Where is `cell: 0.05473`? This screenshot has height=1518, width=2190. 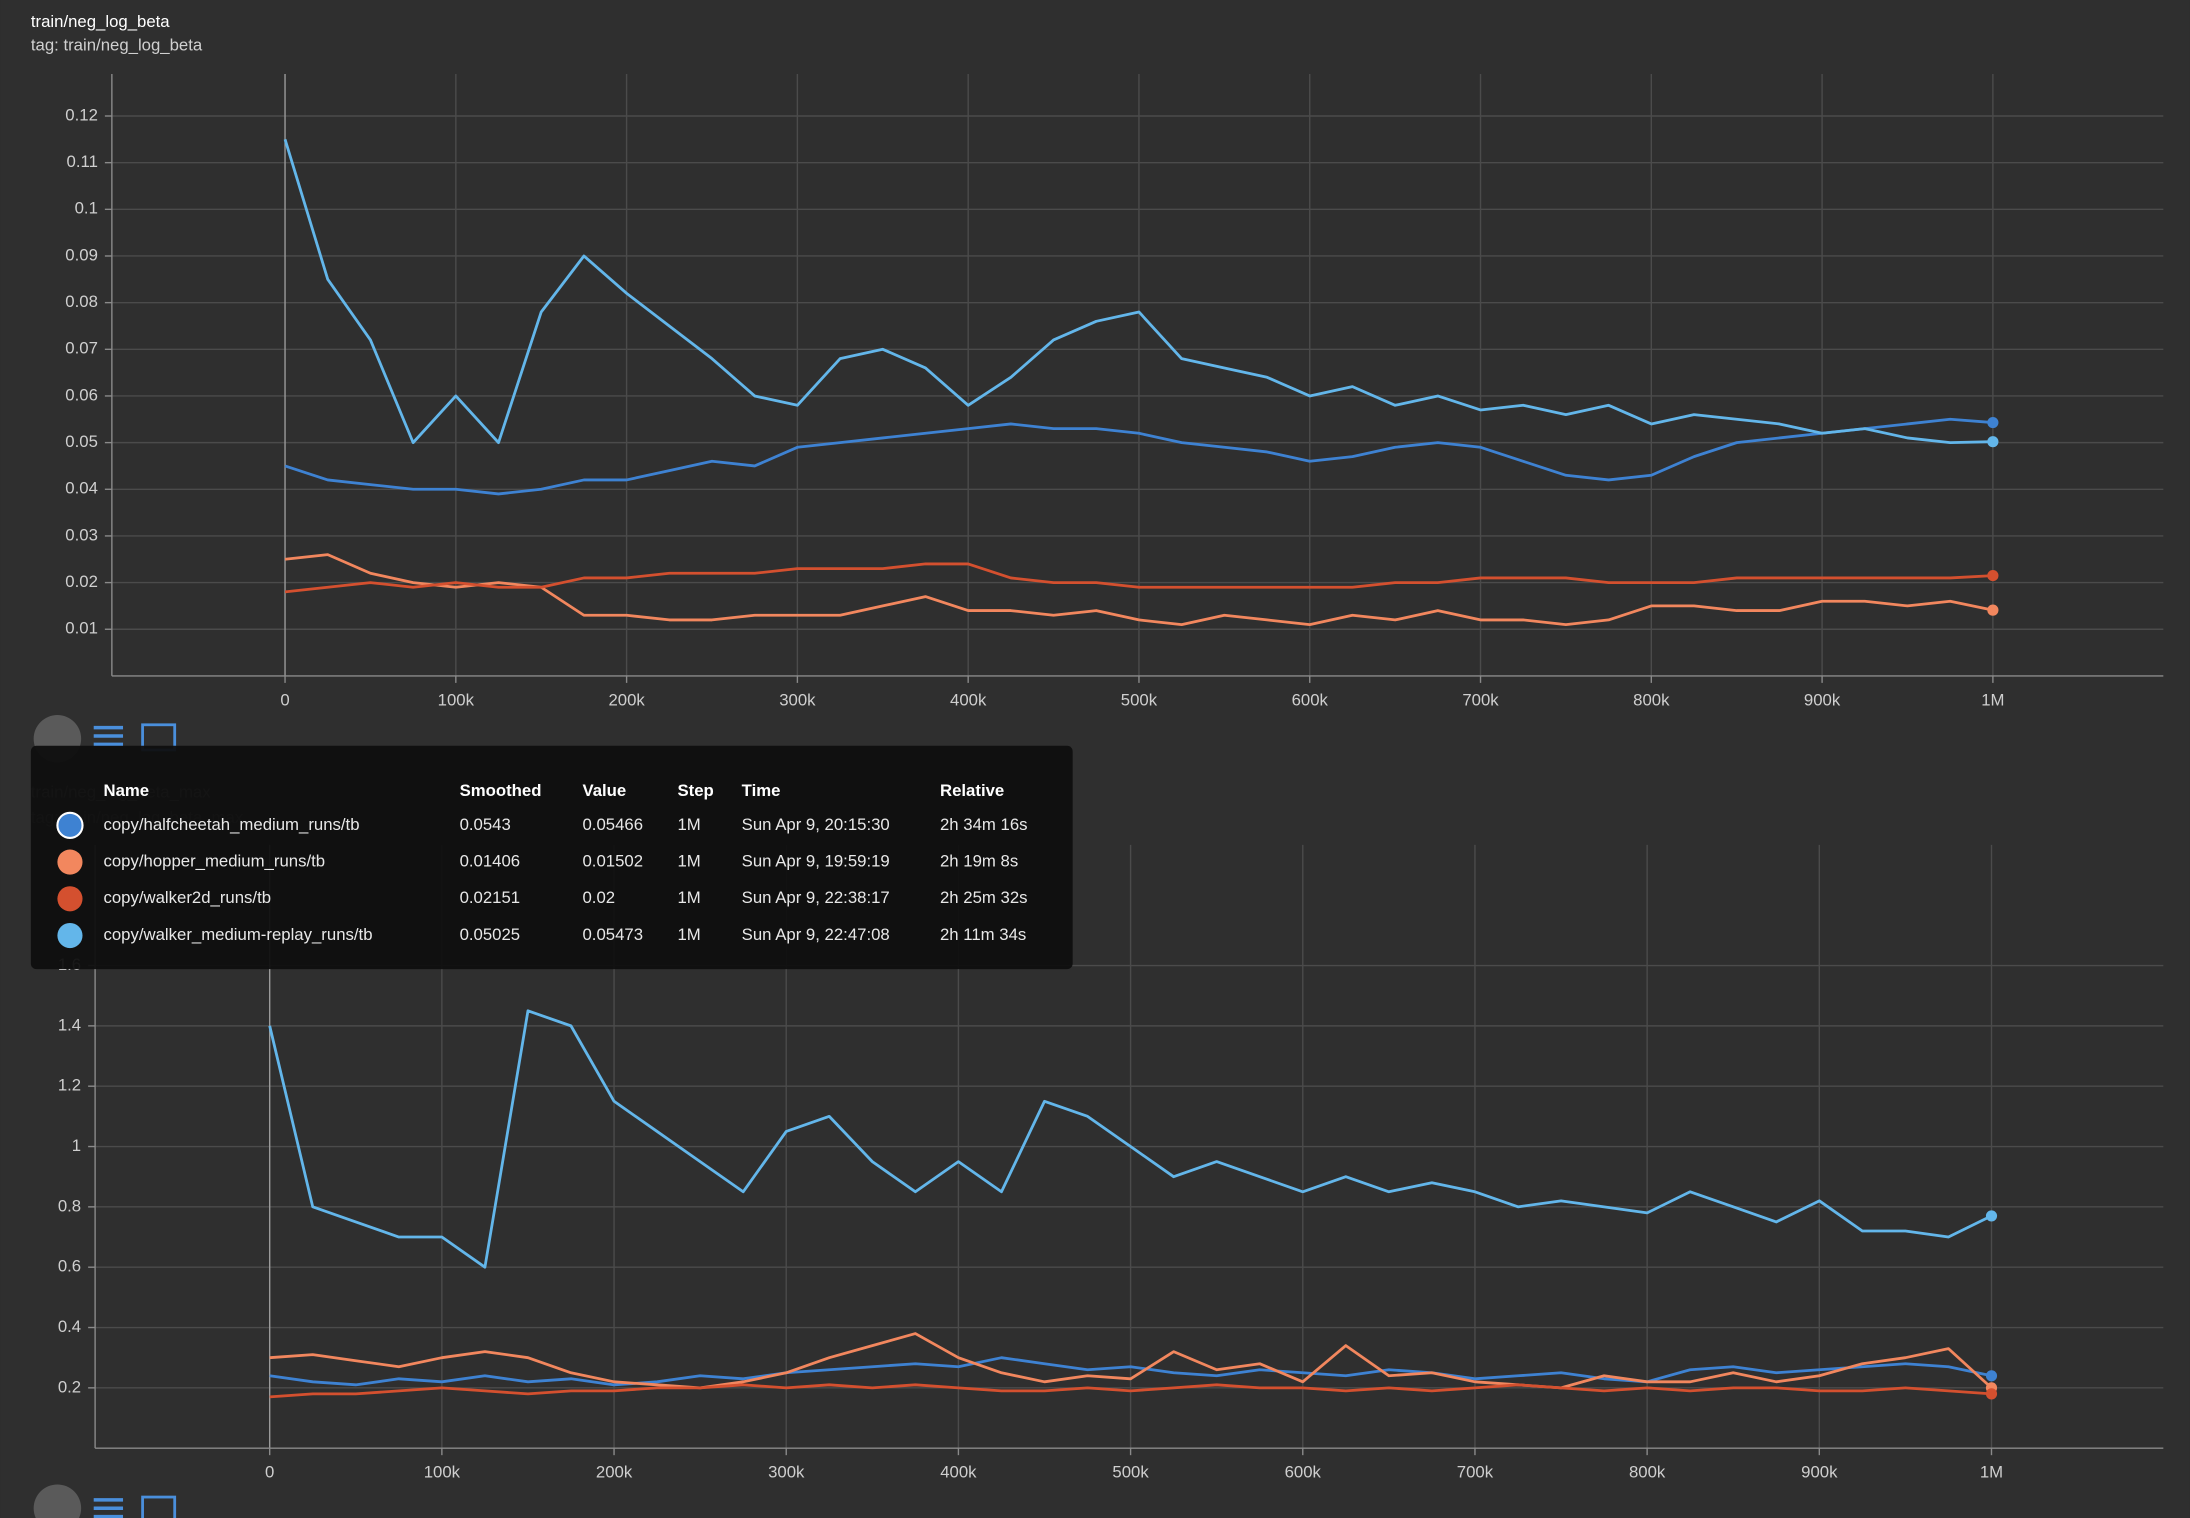
cell: 0.05473 is located at coordinates (612, 934).